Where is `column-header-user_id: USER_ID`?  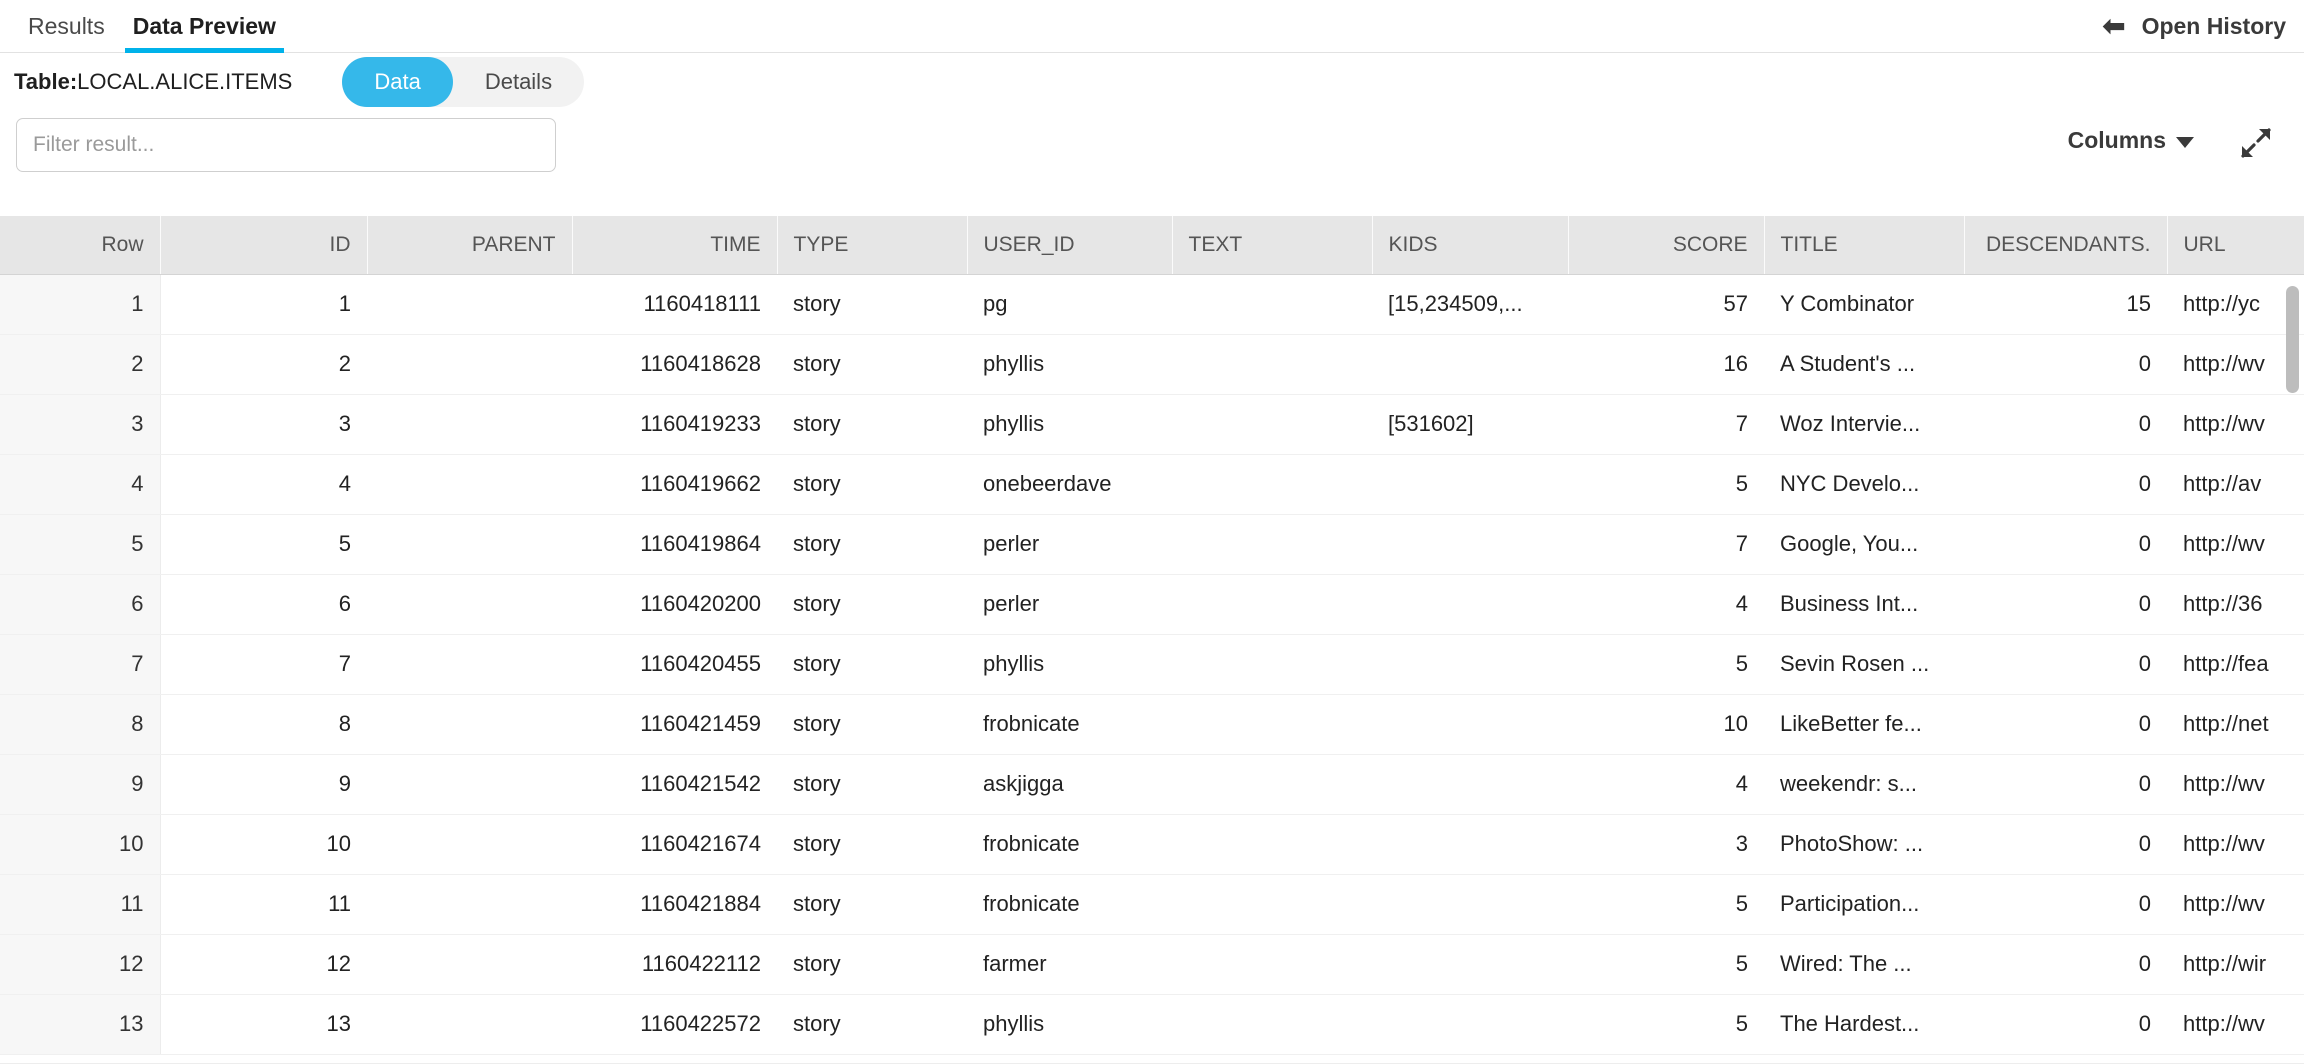
column-header-user_id: USER_ID is located at coordinates (1070, 245).